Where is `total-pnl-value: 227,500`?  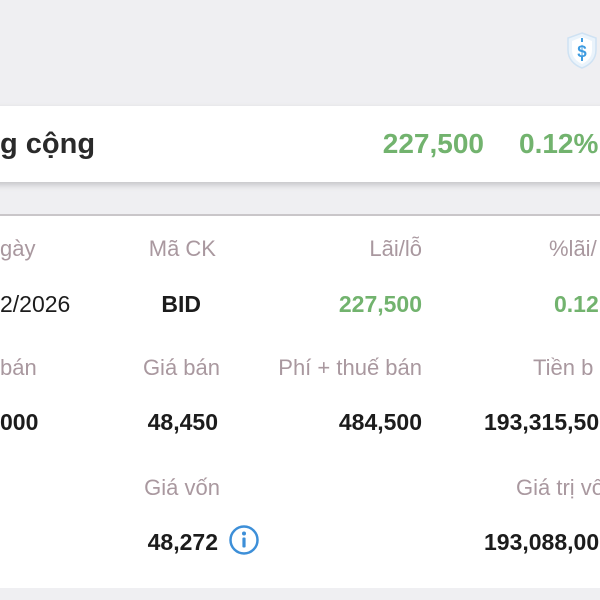
total-pnl-value: 227,500 is located at coordinates (433, 143).